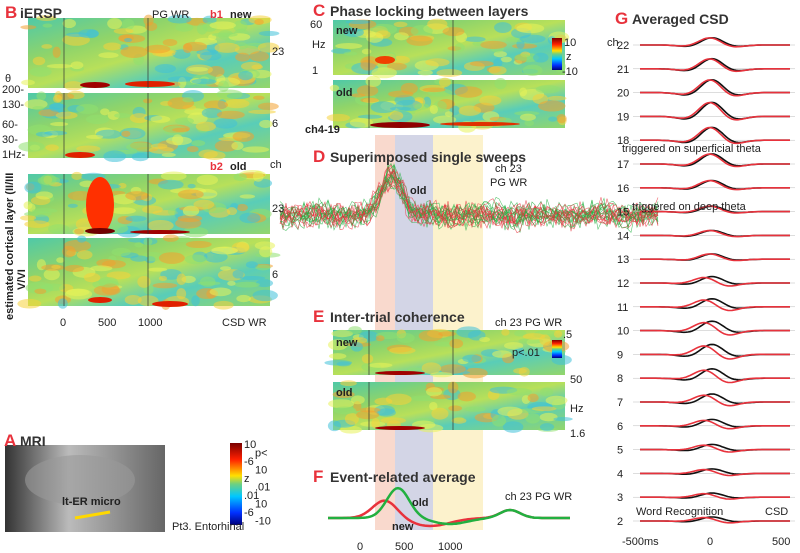 The width and height of the screenshot is (800, 553). I want to click on x-tick-label: 500, so click(107, 323).